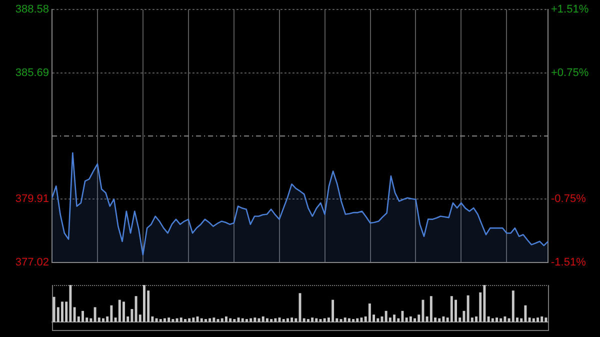  I want to click on y2-tick-label: +0.75%, so click(570, 73).